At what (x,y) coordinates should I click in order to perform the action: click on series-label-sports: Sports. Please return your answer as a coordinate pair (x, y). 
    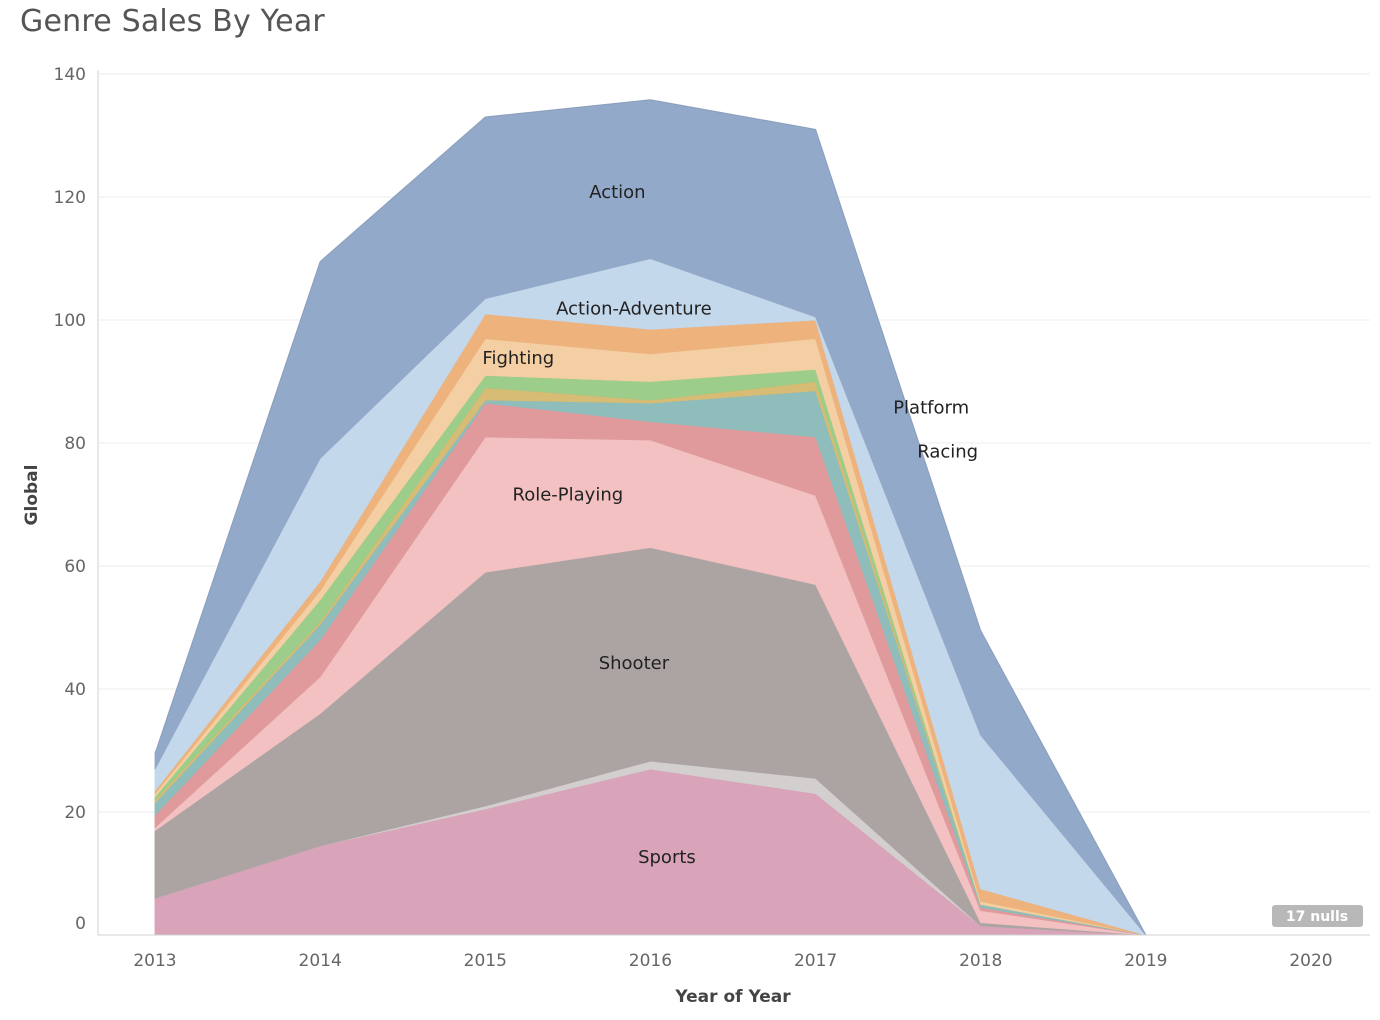
    Looking at the image, I should click on (667, 857).